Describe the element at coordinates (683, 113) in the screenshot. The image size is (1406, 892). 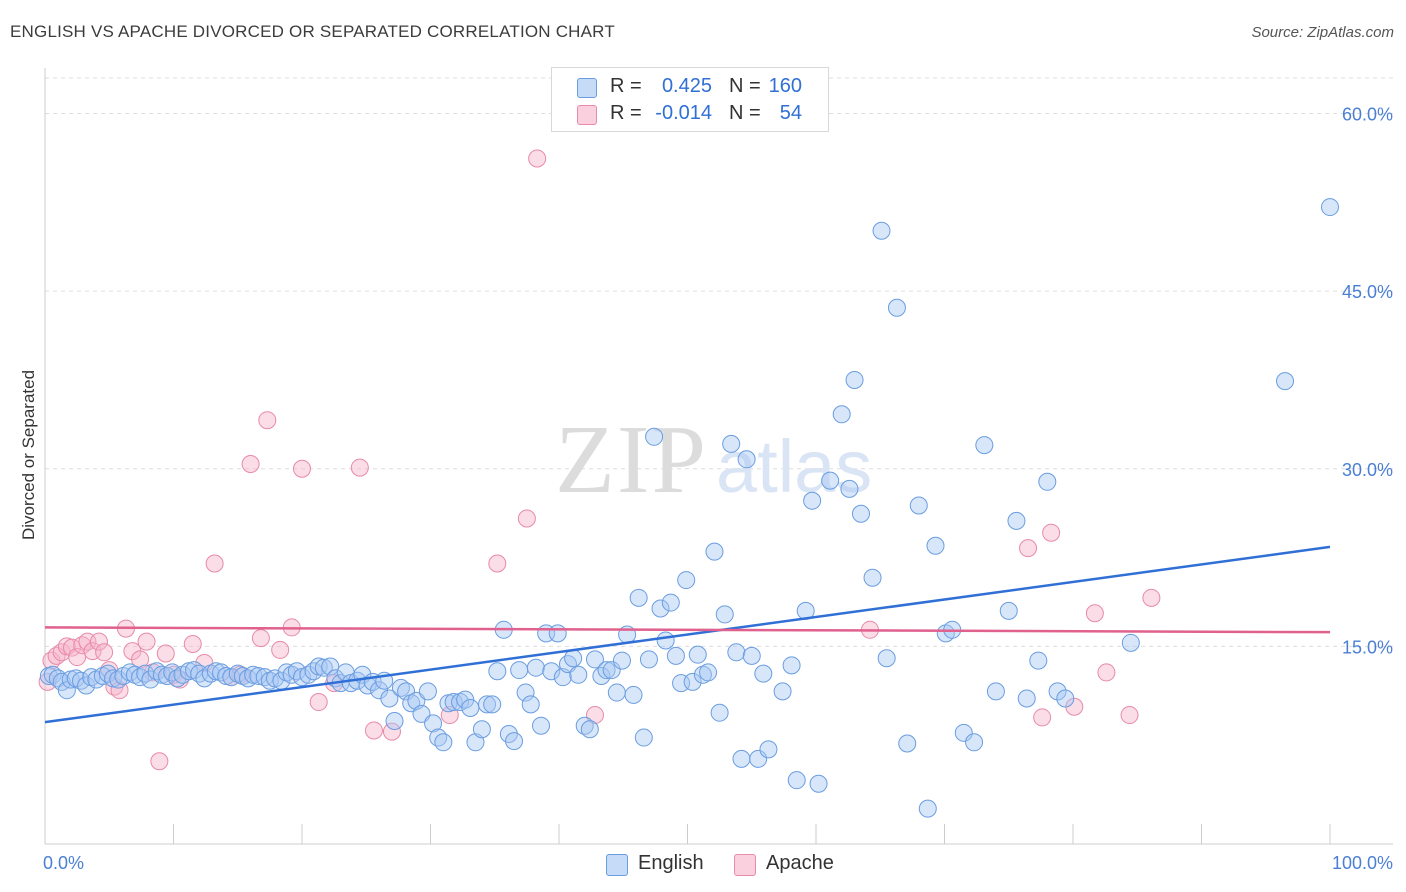
I see `apache-r-value: -0.014` at that location.